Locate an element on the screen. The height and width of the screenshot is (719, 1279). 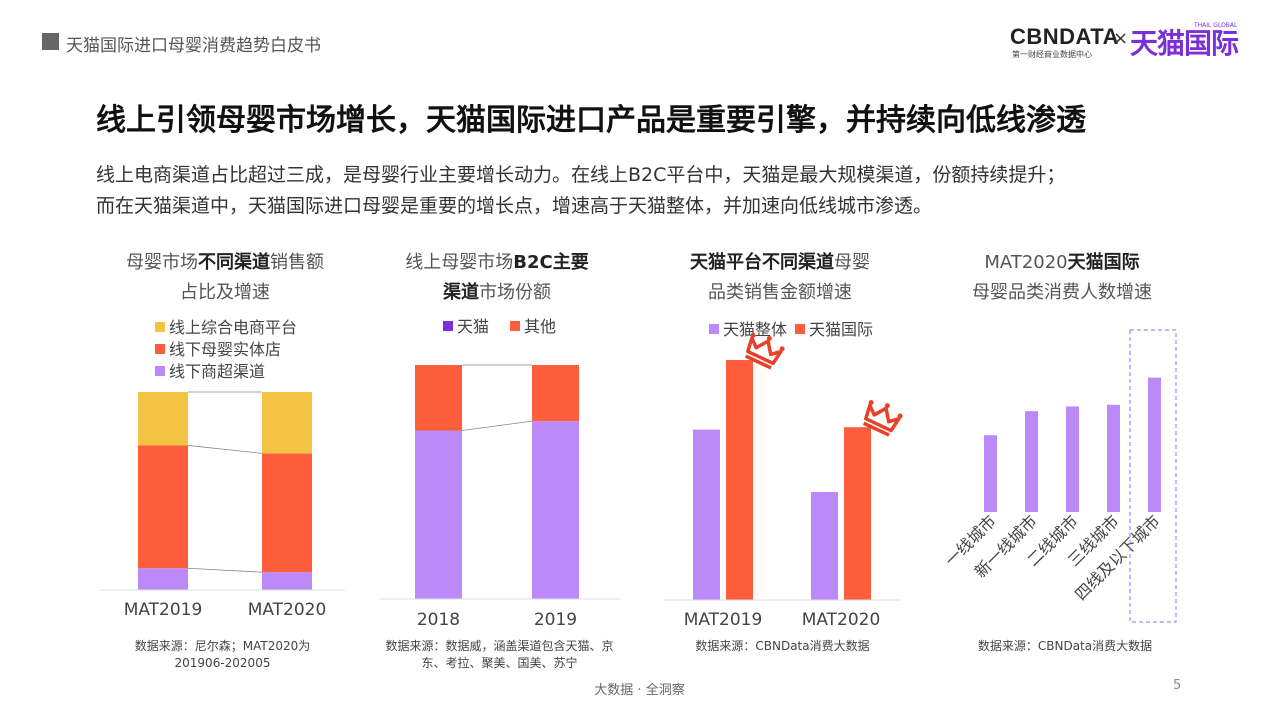
footer-slogan: 大数据 · 全洞察 is located at coordinates (639, 690).